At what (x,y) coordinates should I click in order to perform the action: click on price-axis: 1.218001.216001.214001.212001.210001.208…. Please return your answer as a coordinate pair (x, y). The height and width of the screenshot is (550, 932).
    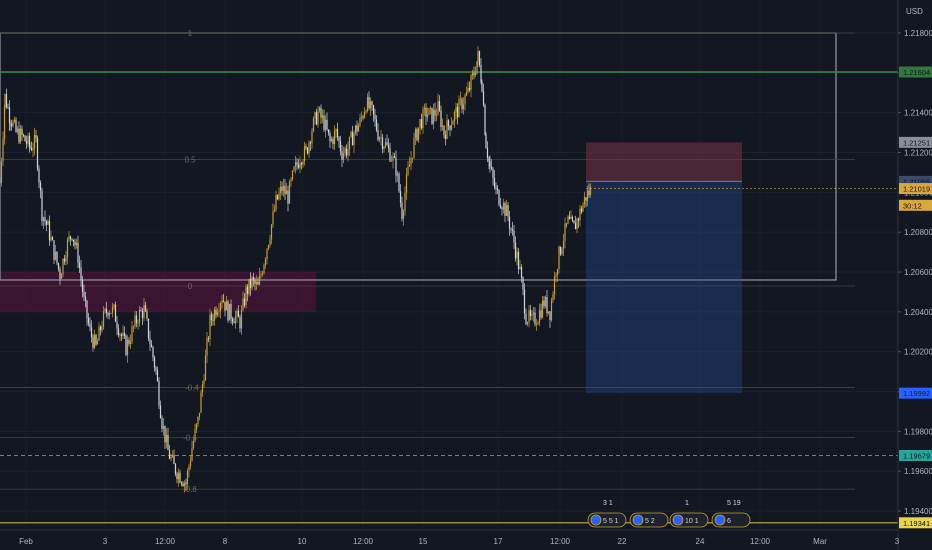
    Looking at the image, I should click on (914, 275).